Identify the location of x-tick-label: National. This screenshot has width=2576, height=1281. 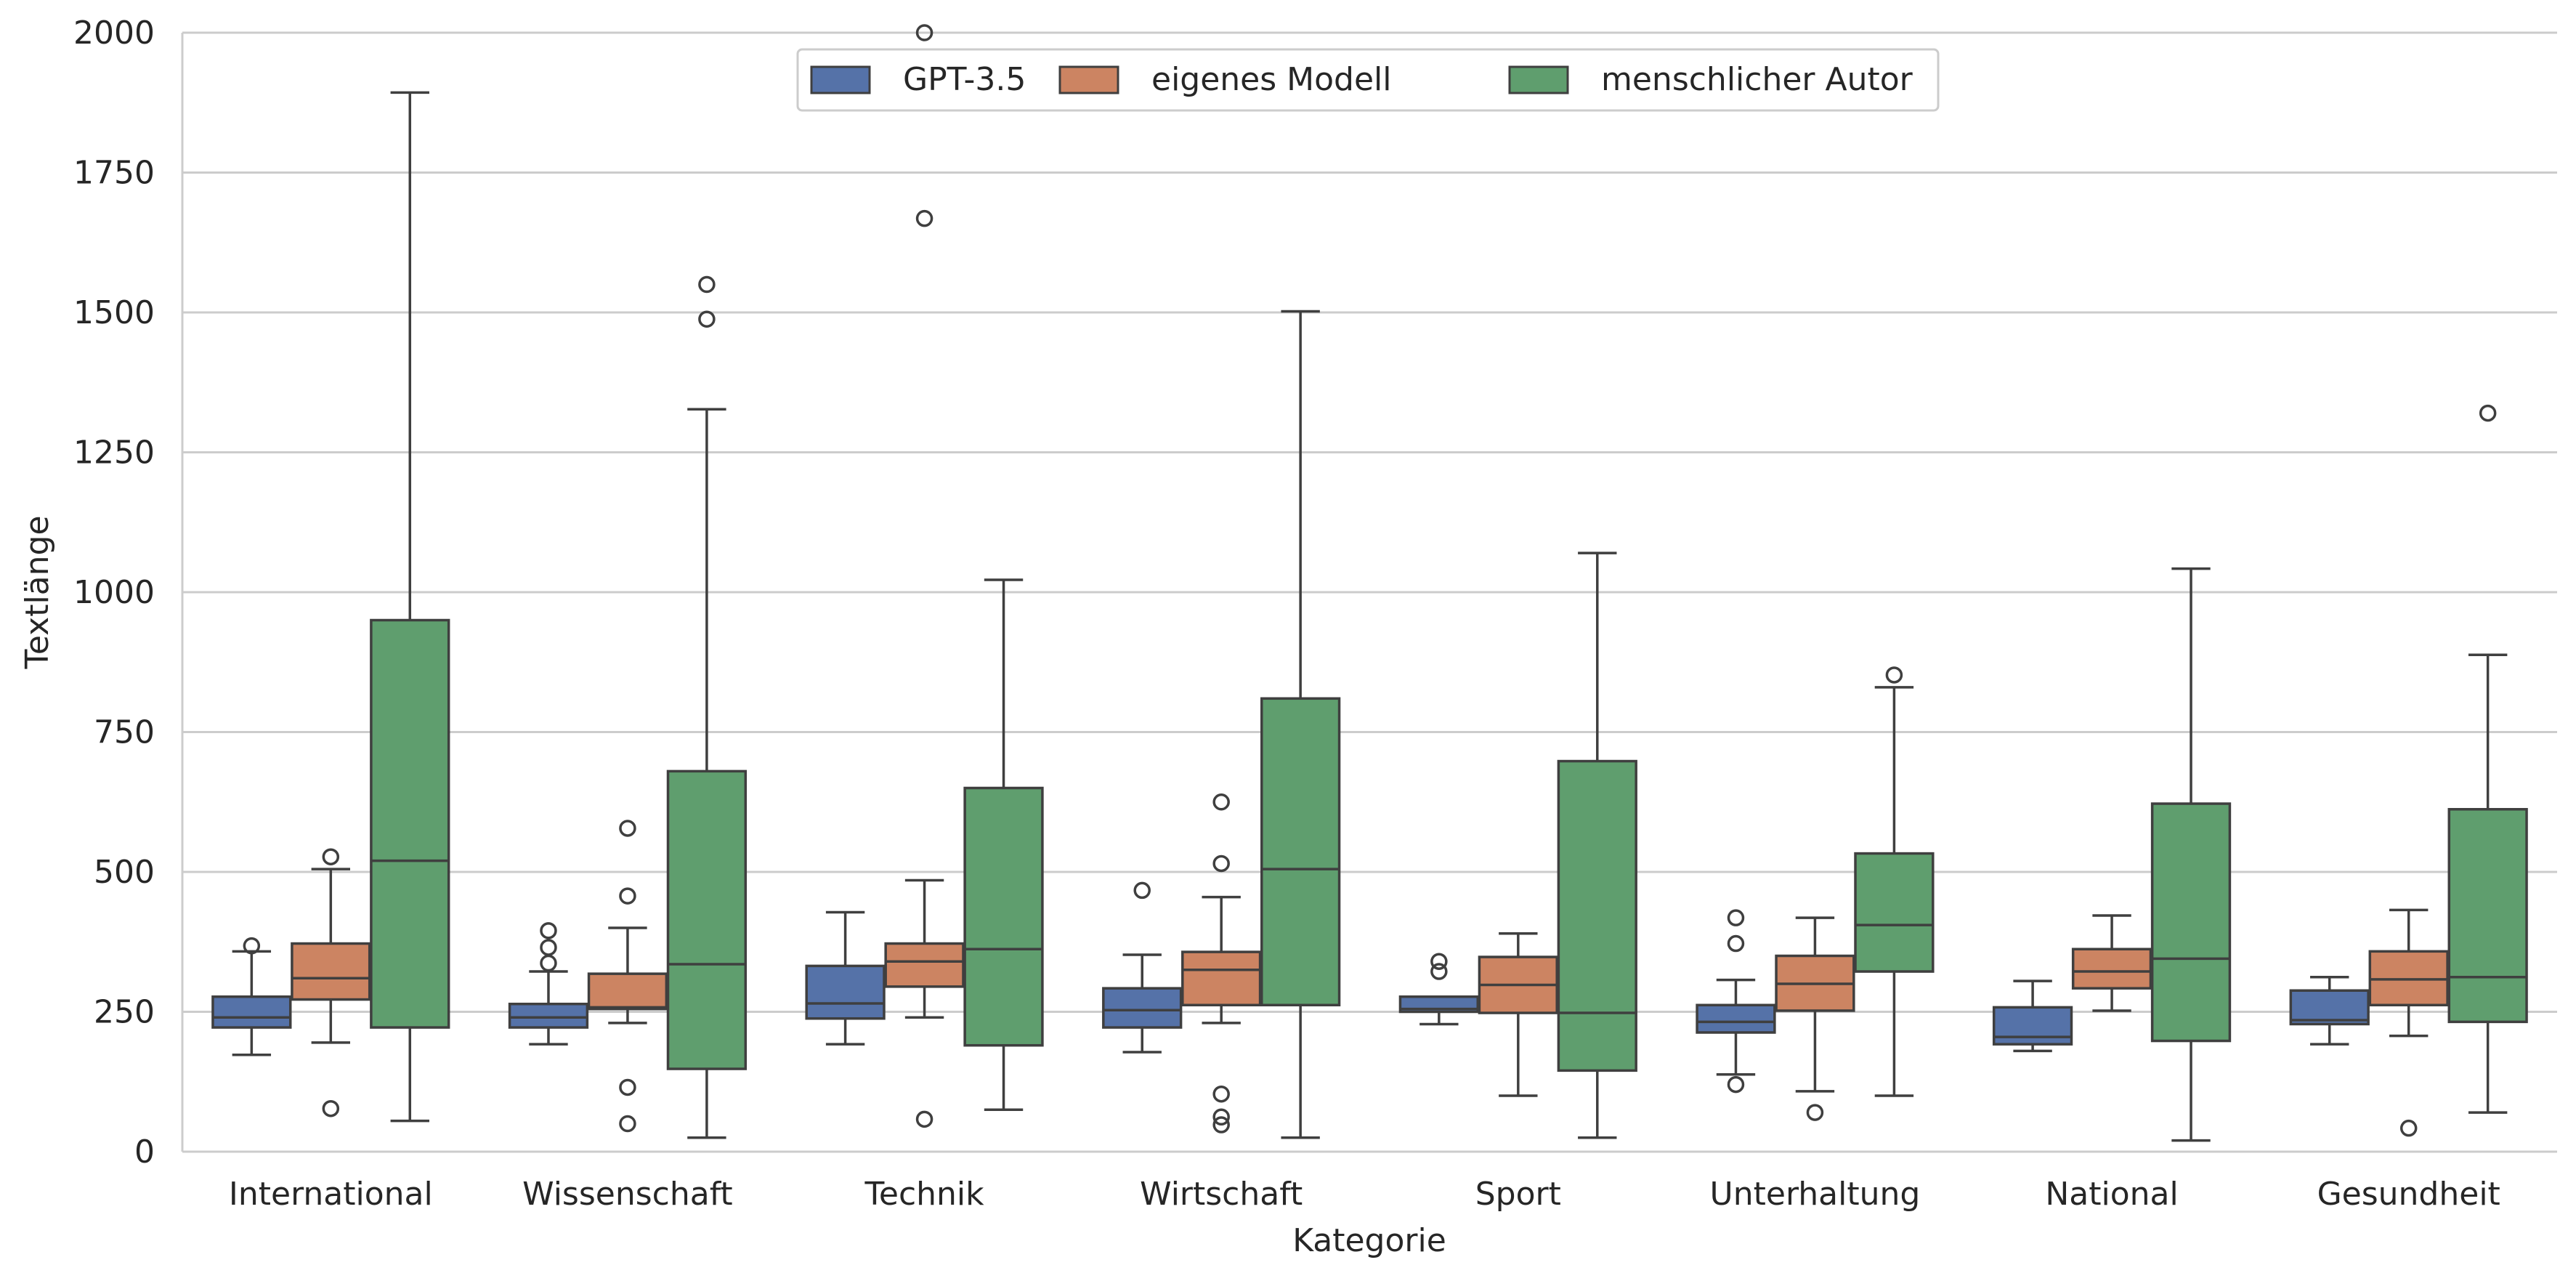
(2111, 1194).